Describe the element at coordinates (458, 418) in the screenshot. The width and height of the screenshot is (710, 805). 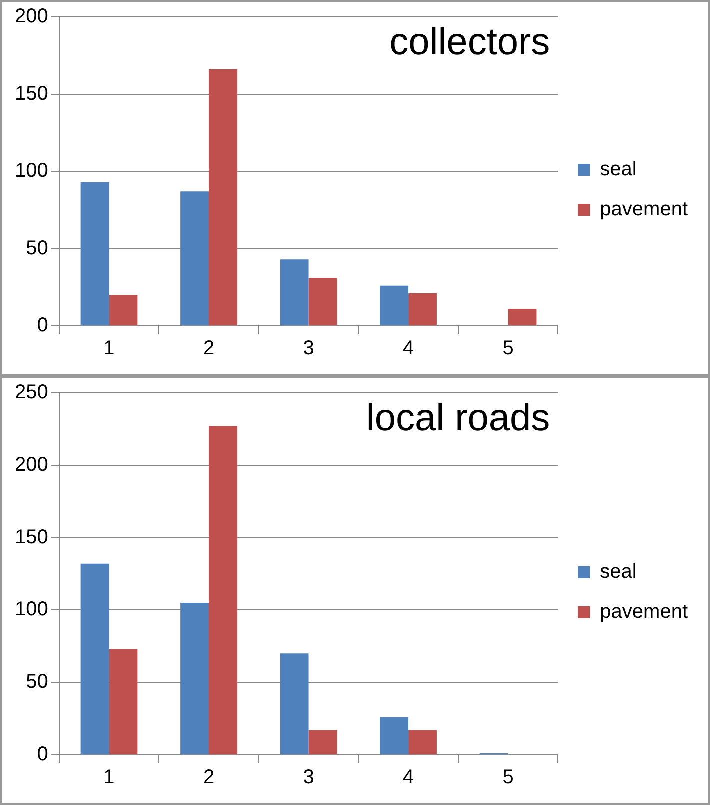
I see `chart-title: local roads` at that location.